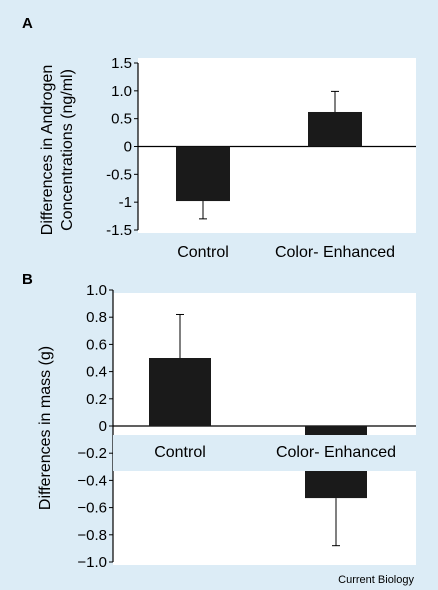 The image size is (438, 590). I want to click on y-tick-label: -1, so click(125, 202).